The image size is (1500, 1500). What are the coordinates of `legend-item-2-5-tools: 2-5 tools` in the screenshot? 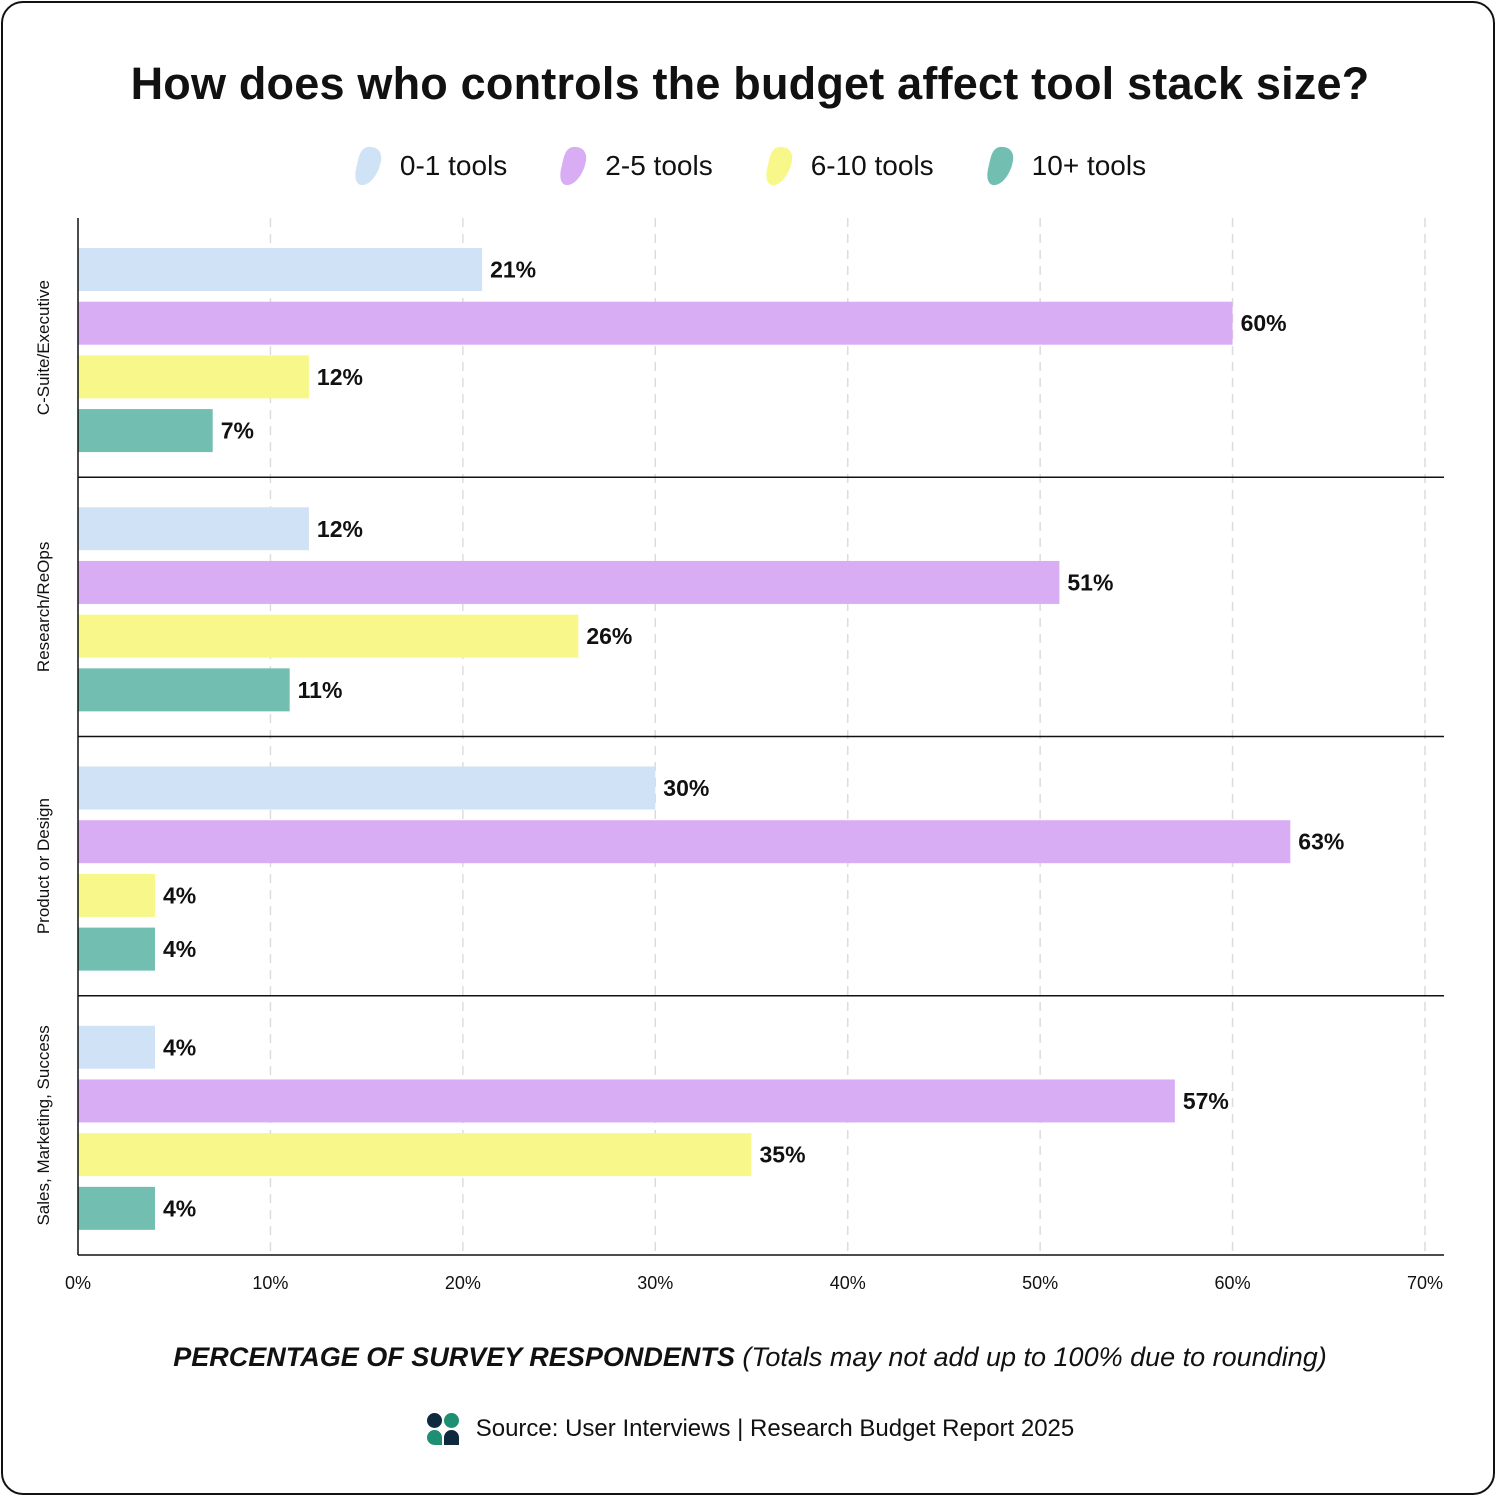 It's located at (636, 166).